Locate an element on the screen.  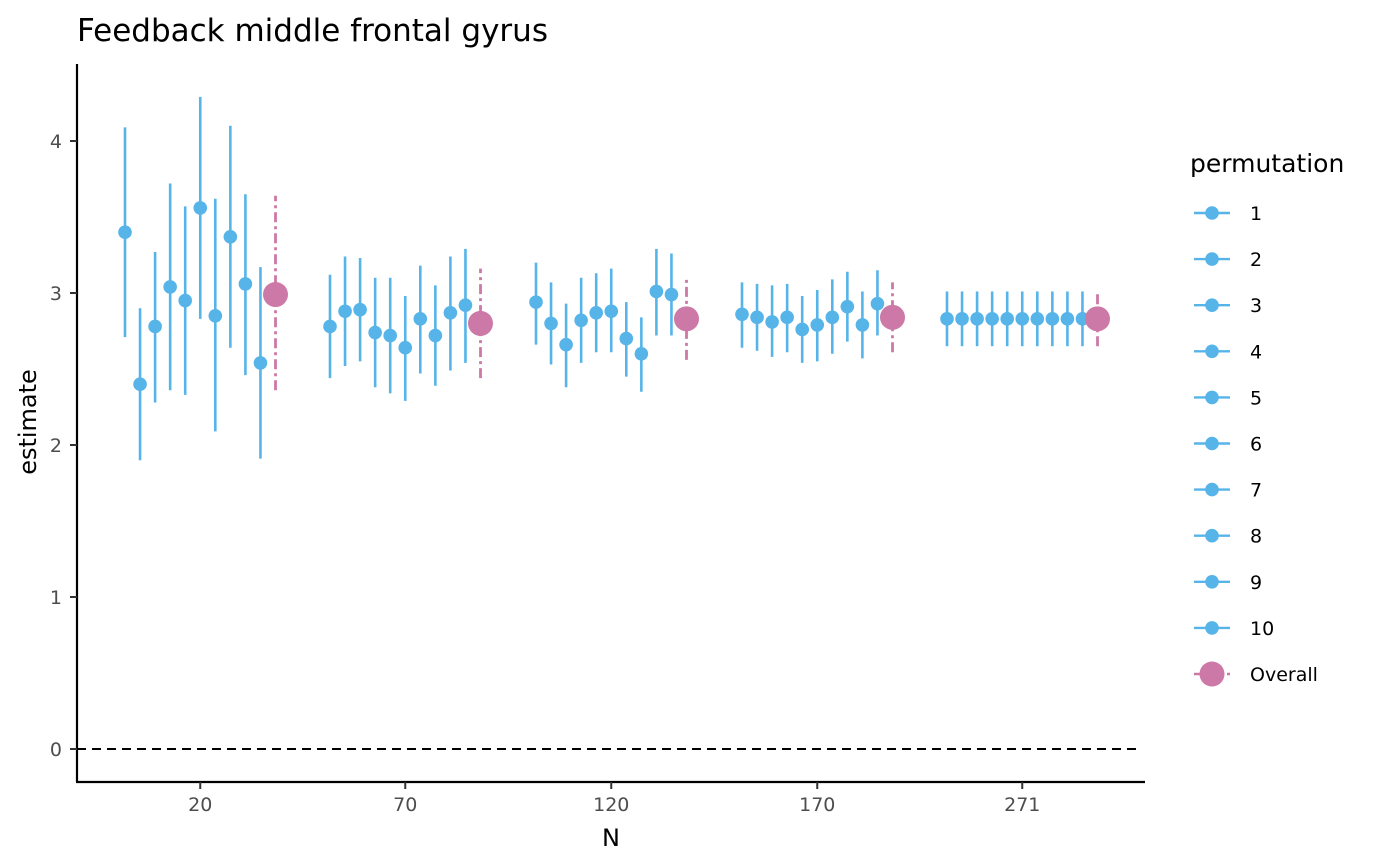
y-tick-label-0: 0 is located at coordinates (56, 750).